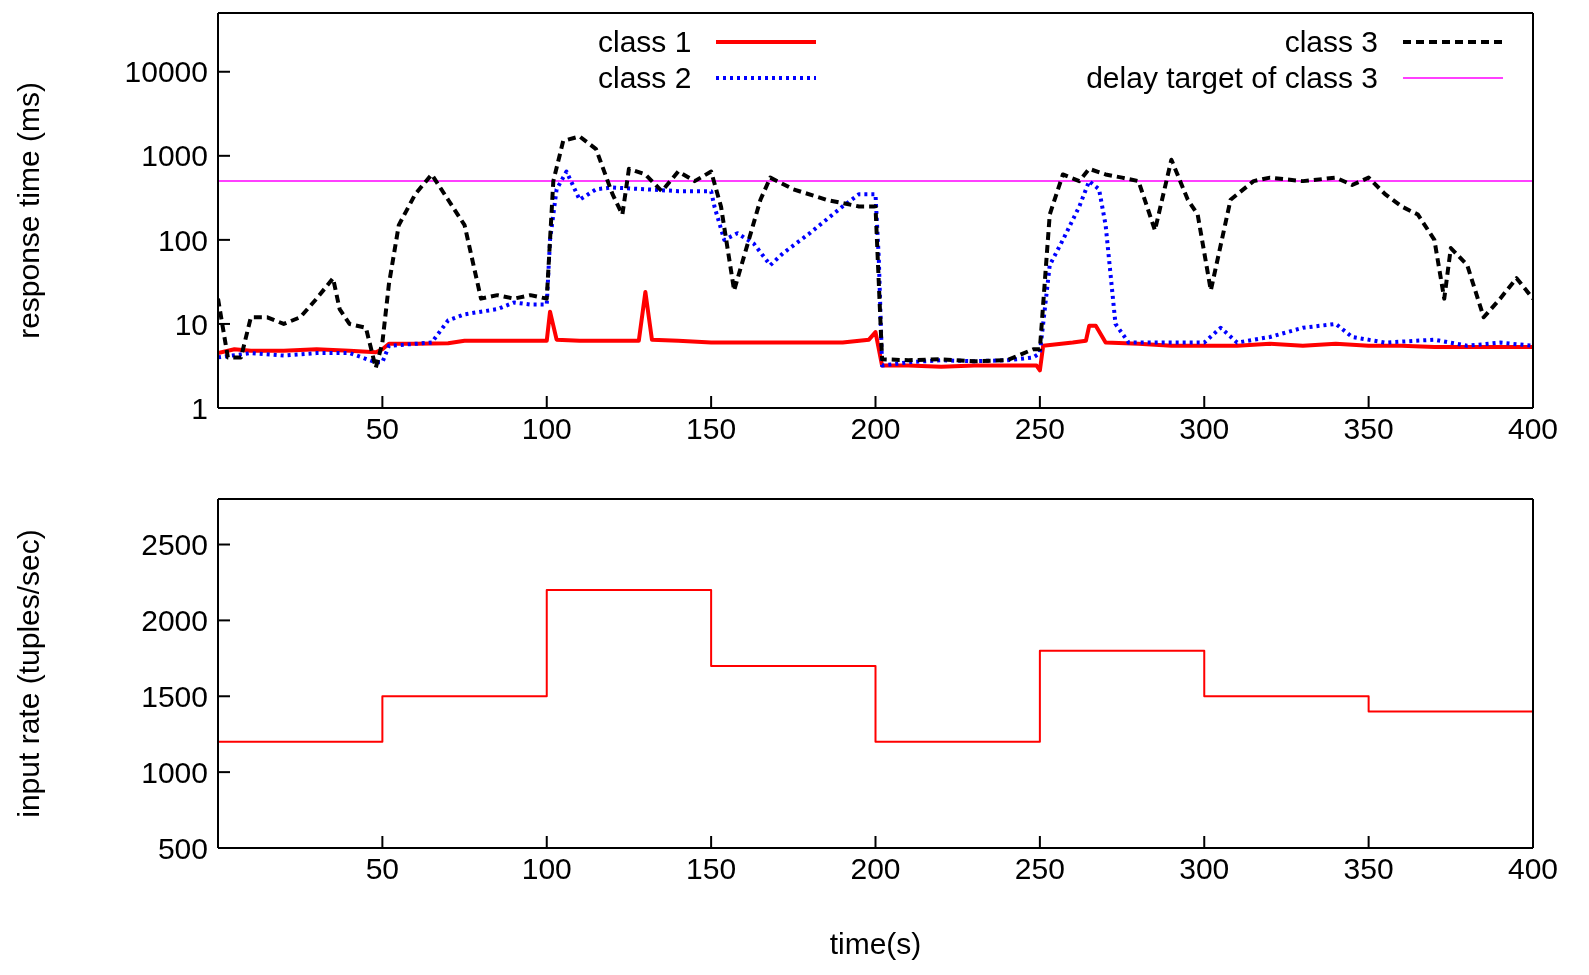 This screenshot has width=1589, height=975. Describe the element at coordinates (875, 331) in the screenshot. I see `line-series` at that location.